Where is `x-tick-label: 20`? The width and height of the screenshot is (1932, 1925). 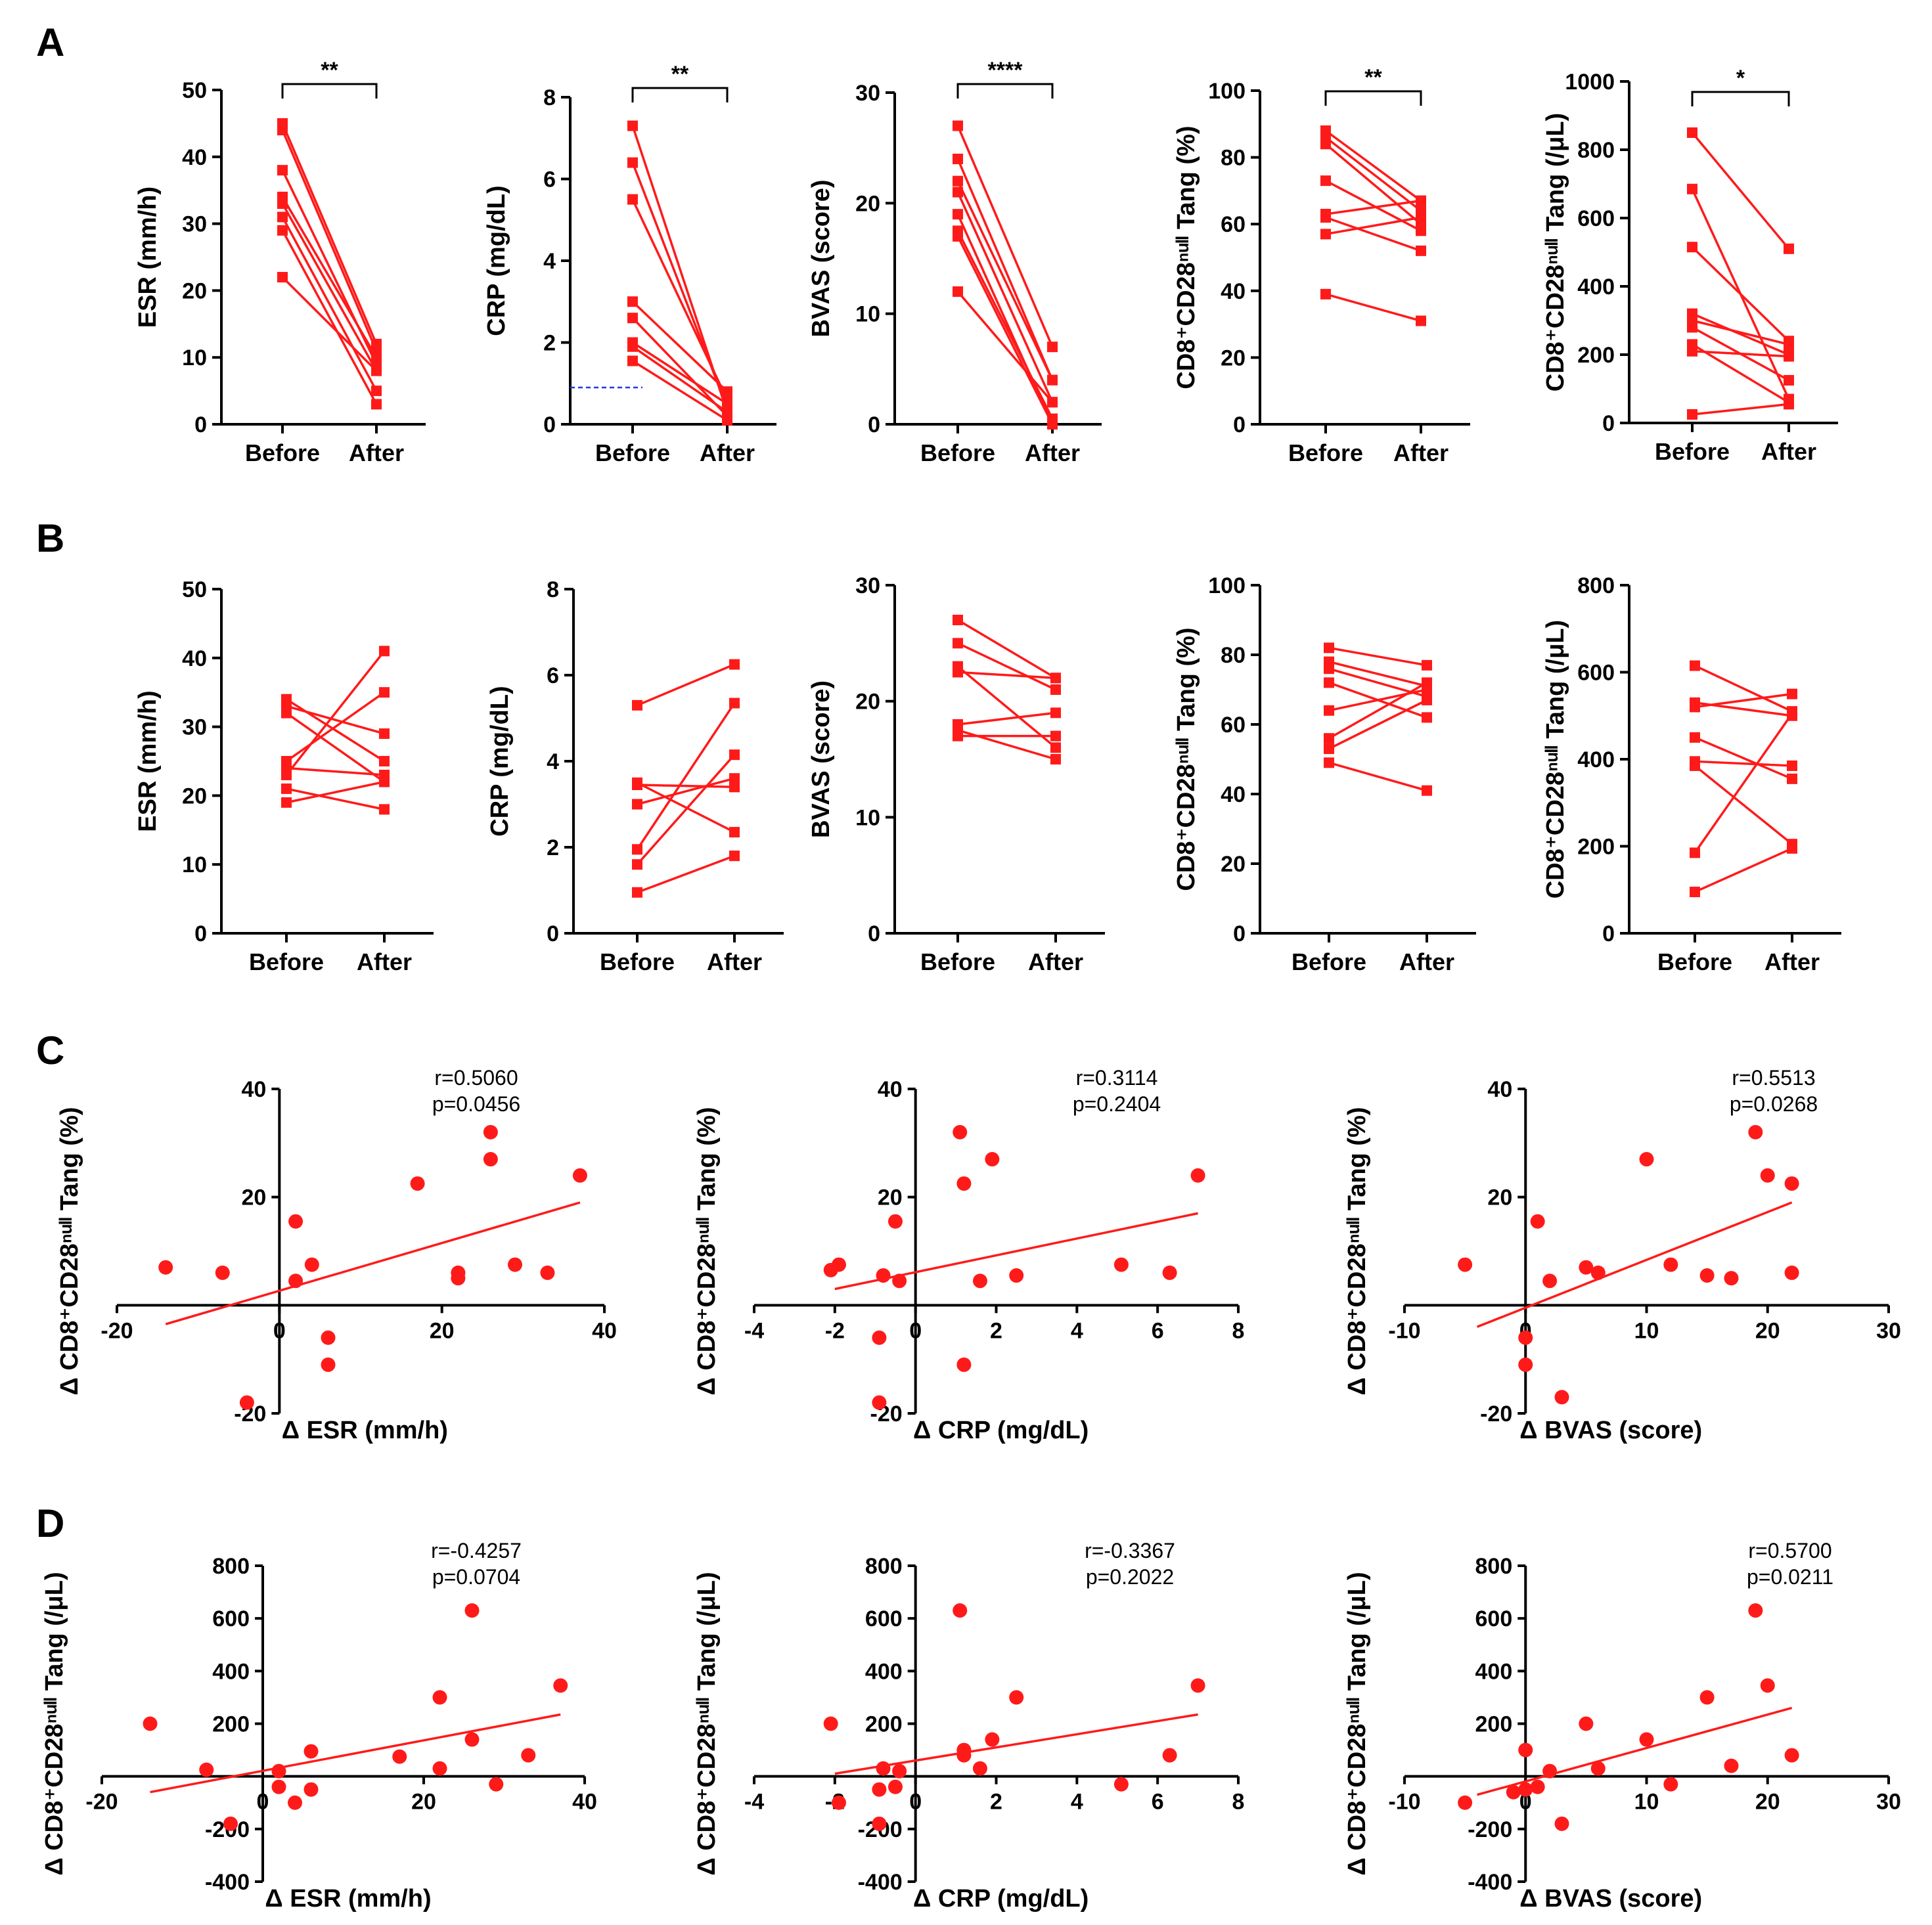 x-tick-label: 20 is located at coordinates (1767, 1803).